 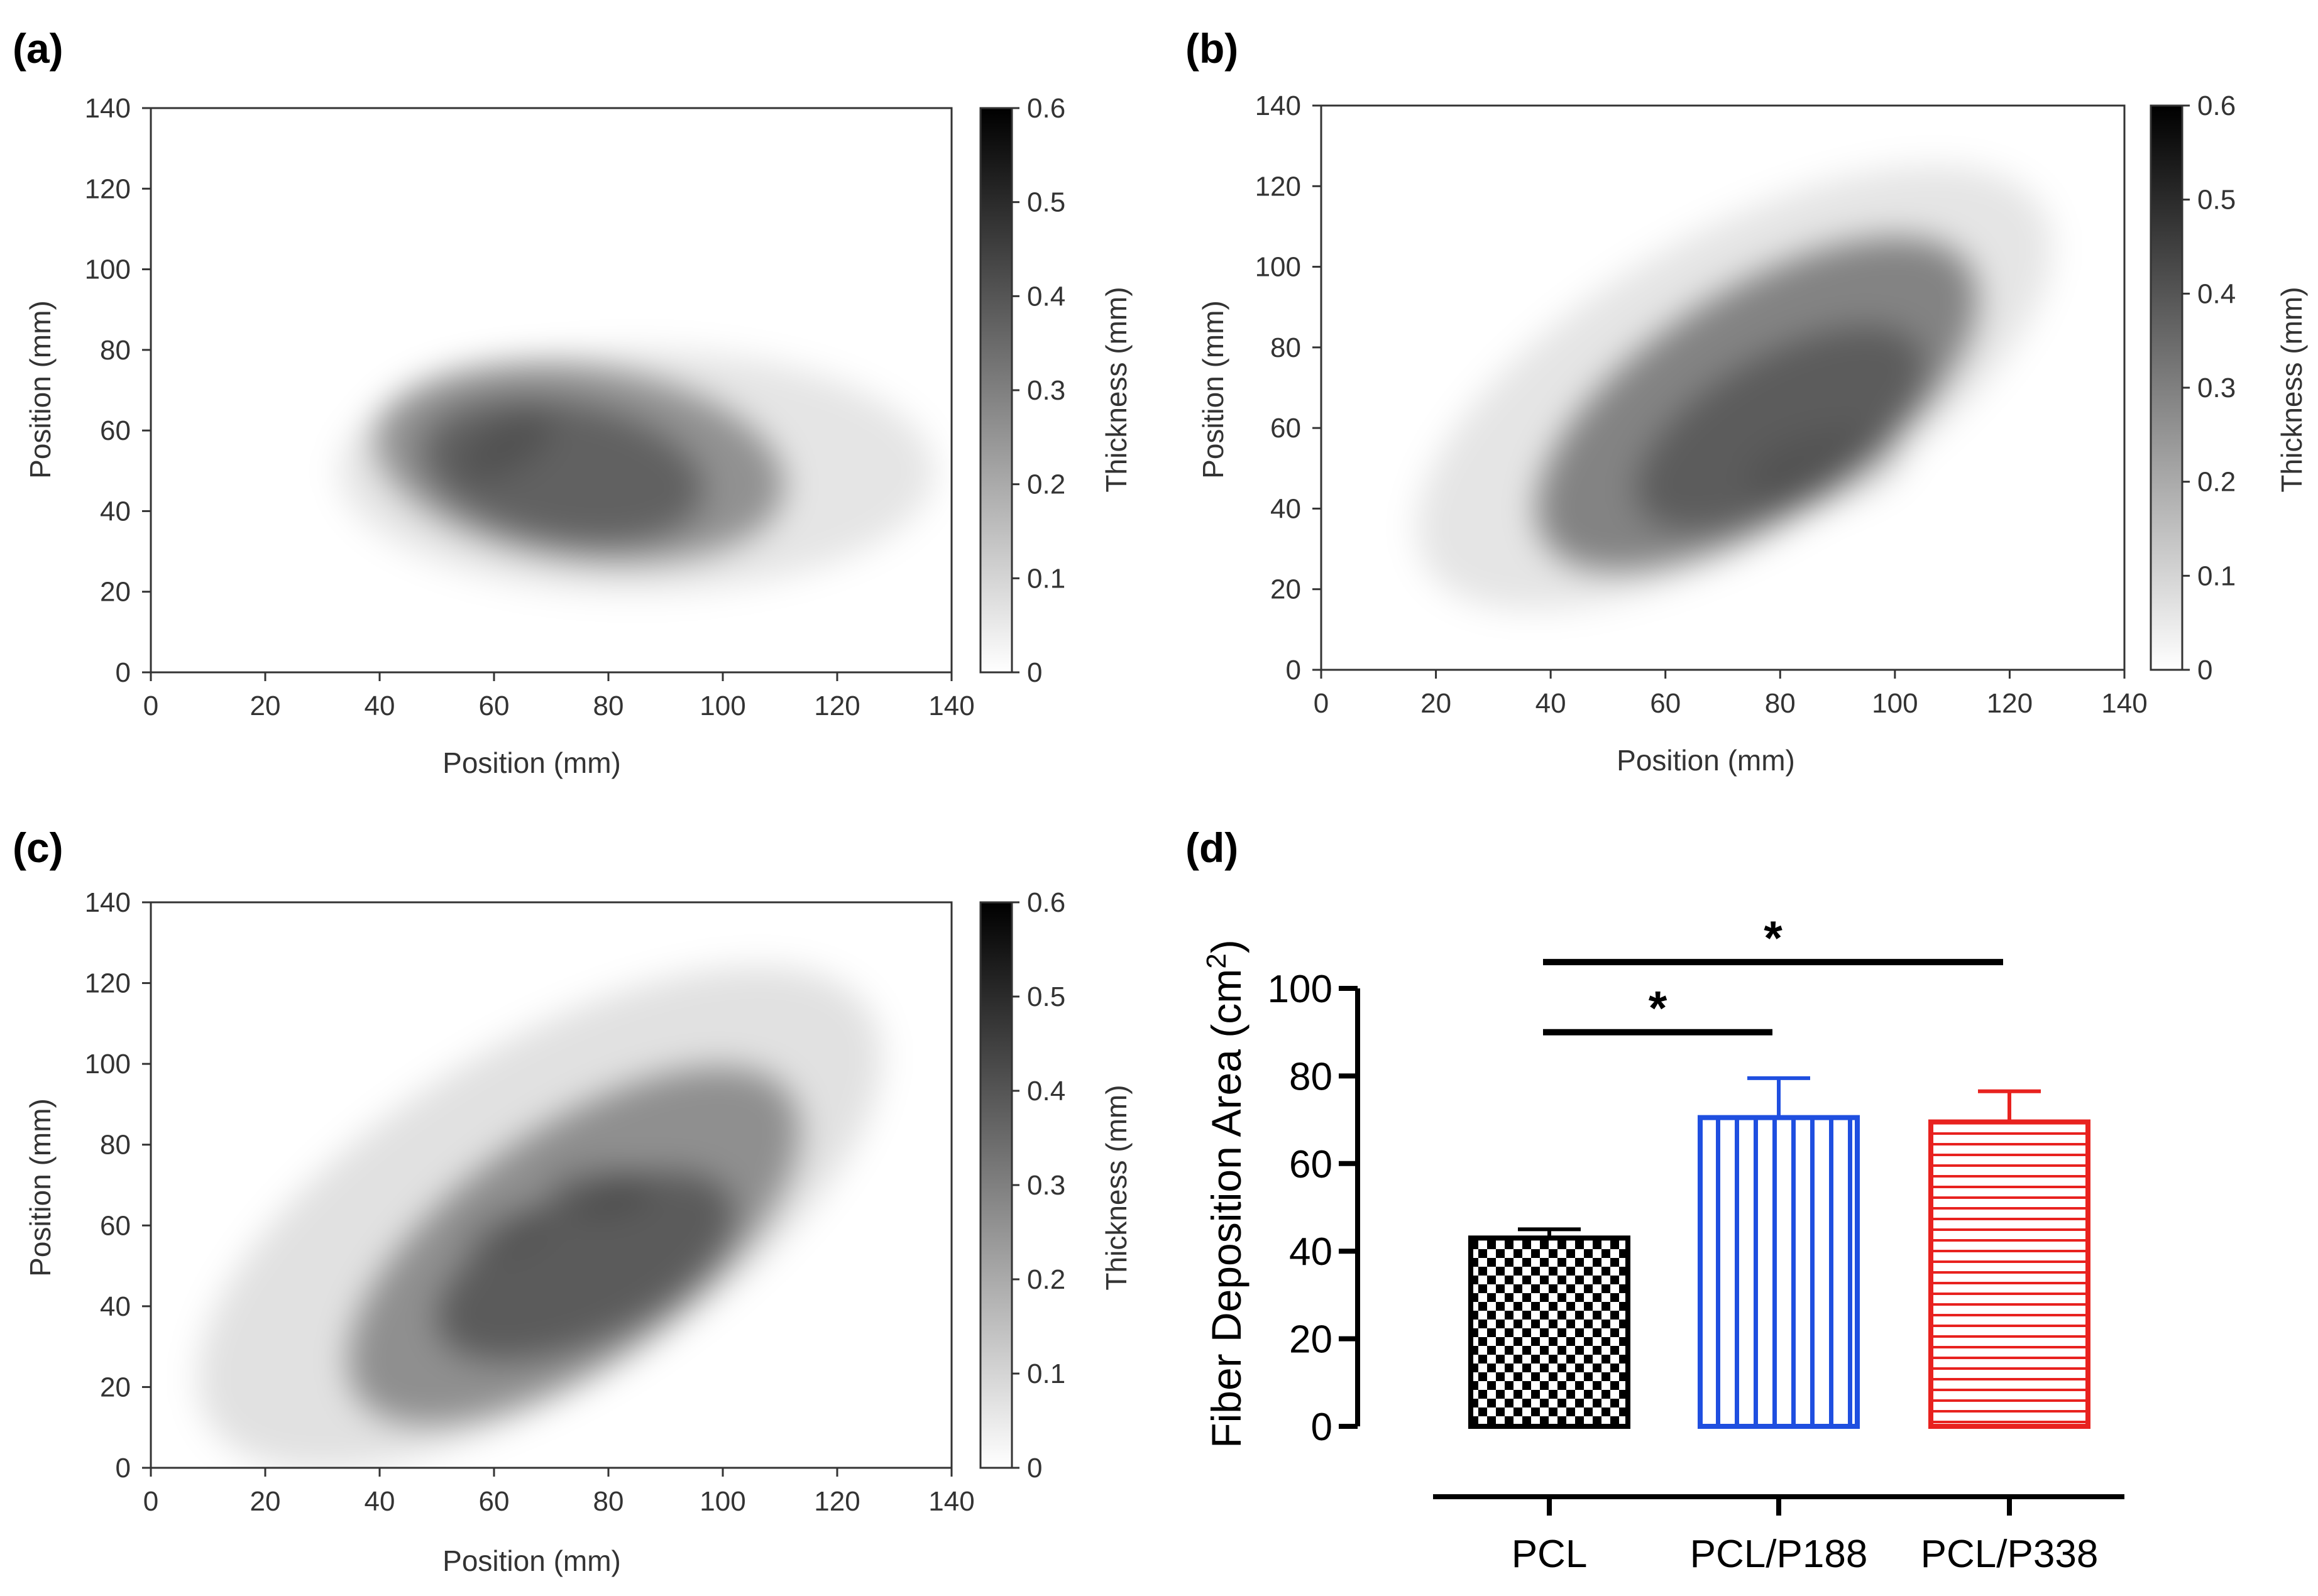 What do you see at coordinates (1773, 938) in the screenshot?
I see `significance-star-1: *` at bounding box center [1773, 938].